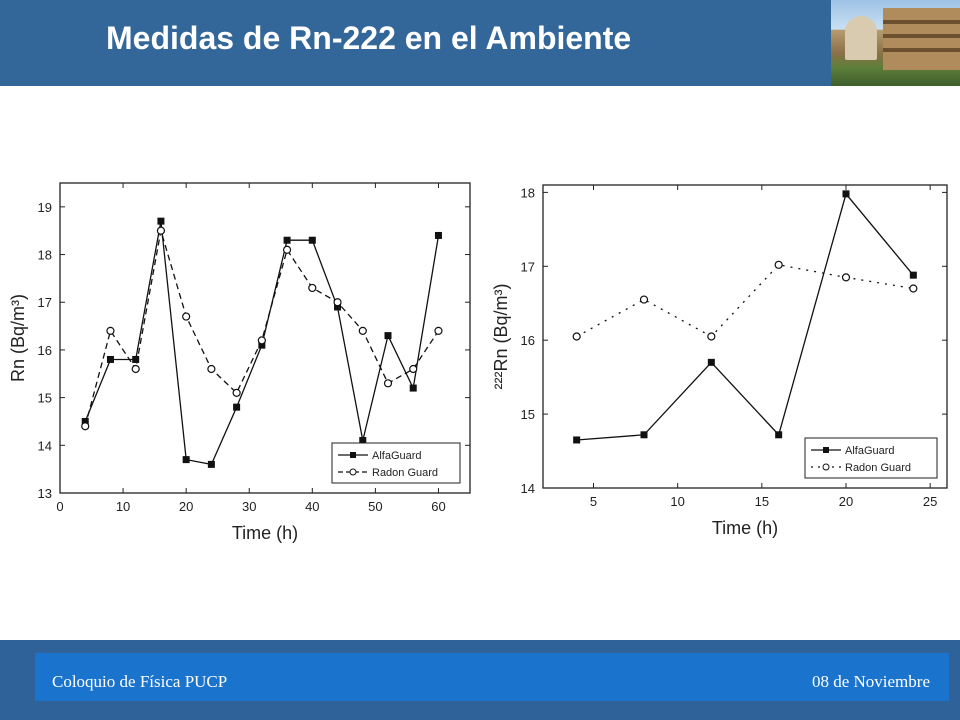  I want to click on footer-event-label: Coloquio de Física PUCP, so click(140, 681).